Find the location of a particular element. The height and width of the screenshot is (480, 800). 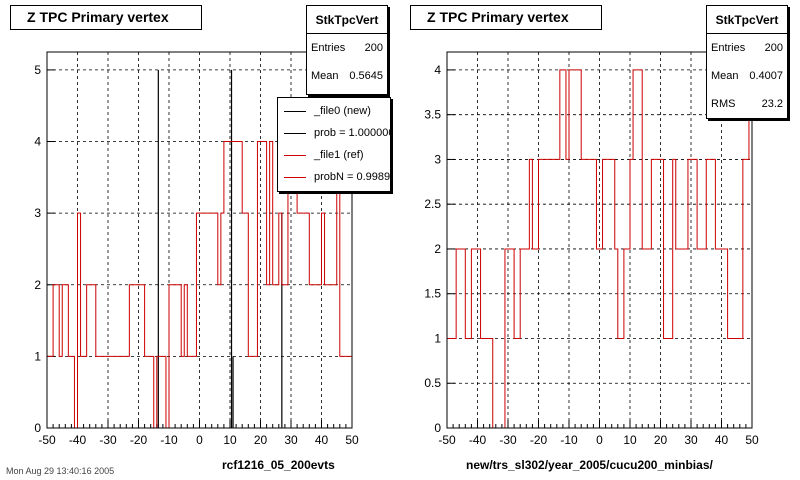

left-chart-title: Z TPC Primary vertex is located at coordinates (106, 17).